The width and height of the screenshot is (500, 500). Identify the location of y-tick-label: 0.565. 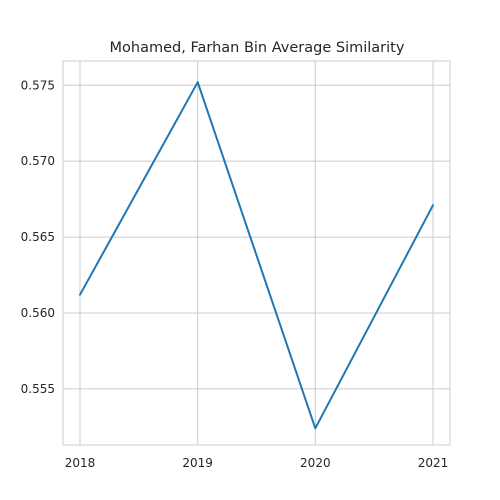
(38, 237).